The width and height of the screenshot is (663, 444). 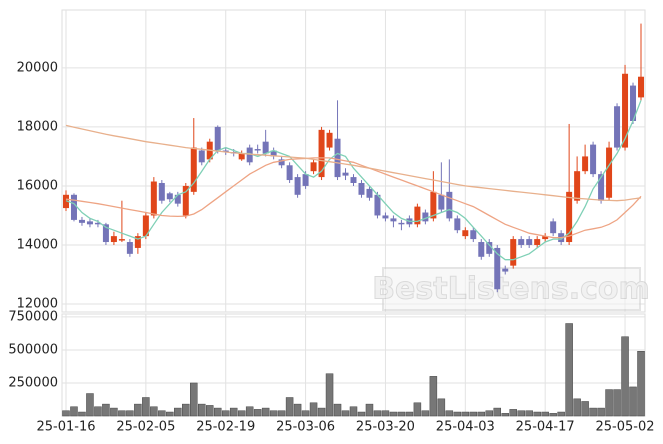 I want to click on watermark: BestListens.com, so click(x=511, y=289).